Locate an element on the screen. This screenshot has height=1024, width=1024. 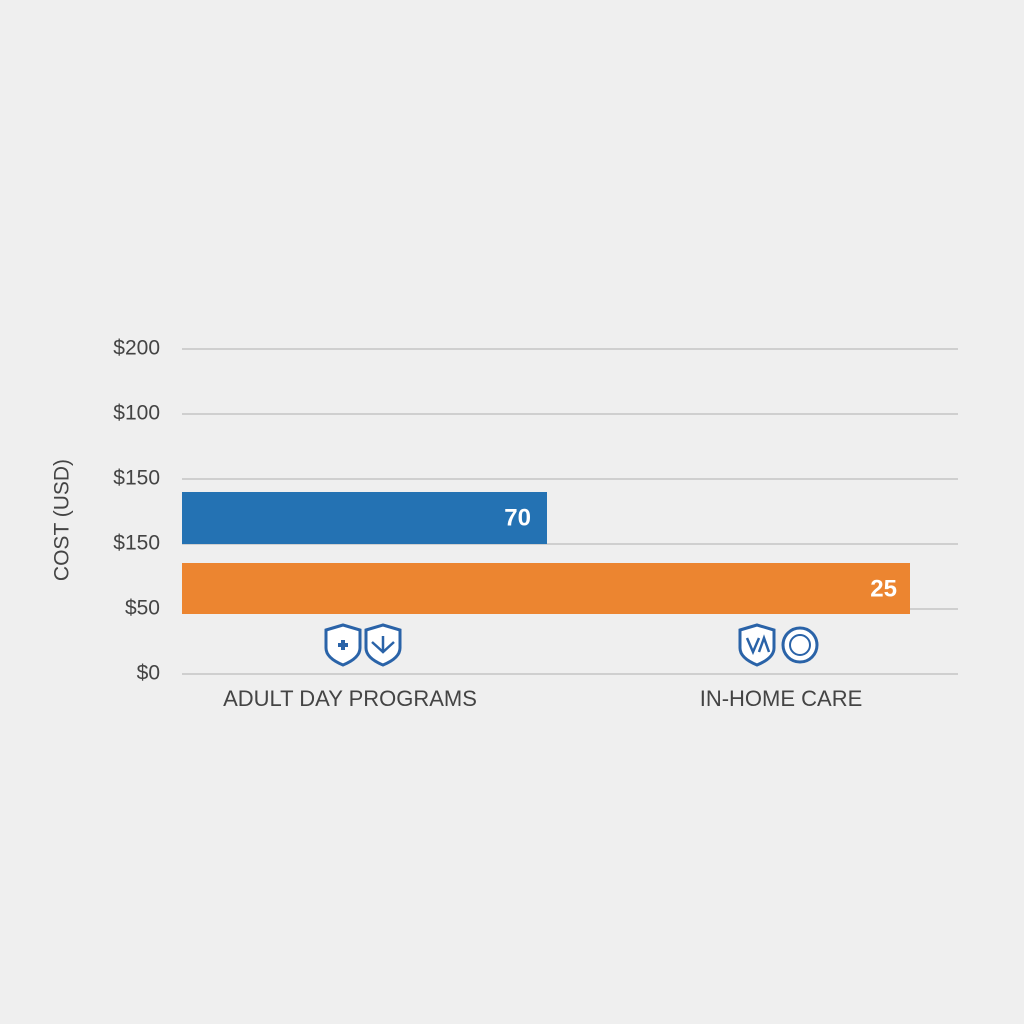
y-tick-label: $50 is located at coordinates (142, 608).